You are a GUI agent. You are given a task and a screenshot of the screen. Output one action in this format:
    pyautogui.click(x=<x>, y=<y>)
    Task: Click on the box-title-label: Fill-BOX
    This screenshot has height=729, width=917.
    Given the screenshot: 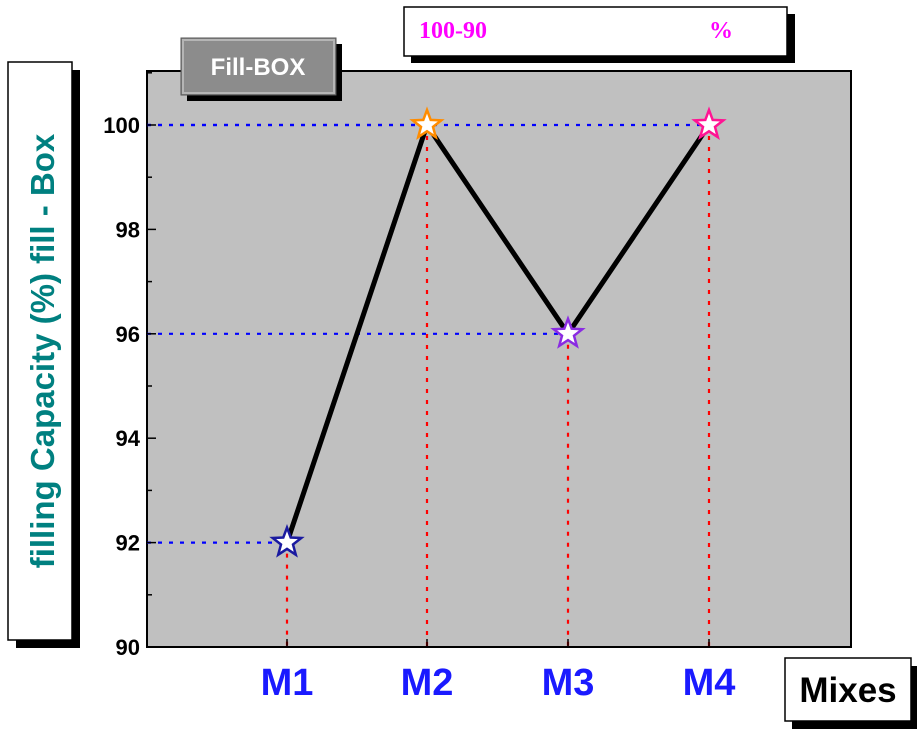 What is the action you would take?
    pyautogui.click(x=261, y=69)
    